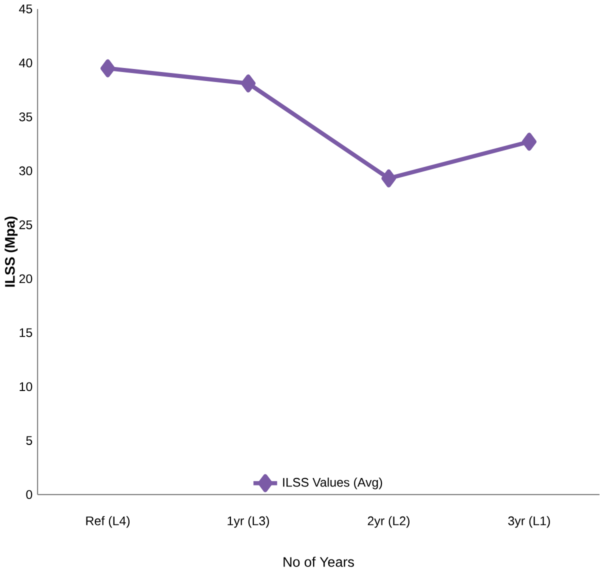 The width and height of the screenshot is (600, 572). I want to click on legend-label: ILSS Values (Avg), so click(332, 484).